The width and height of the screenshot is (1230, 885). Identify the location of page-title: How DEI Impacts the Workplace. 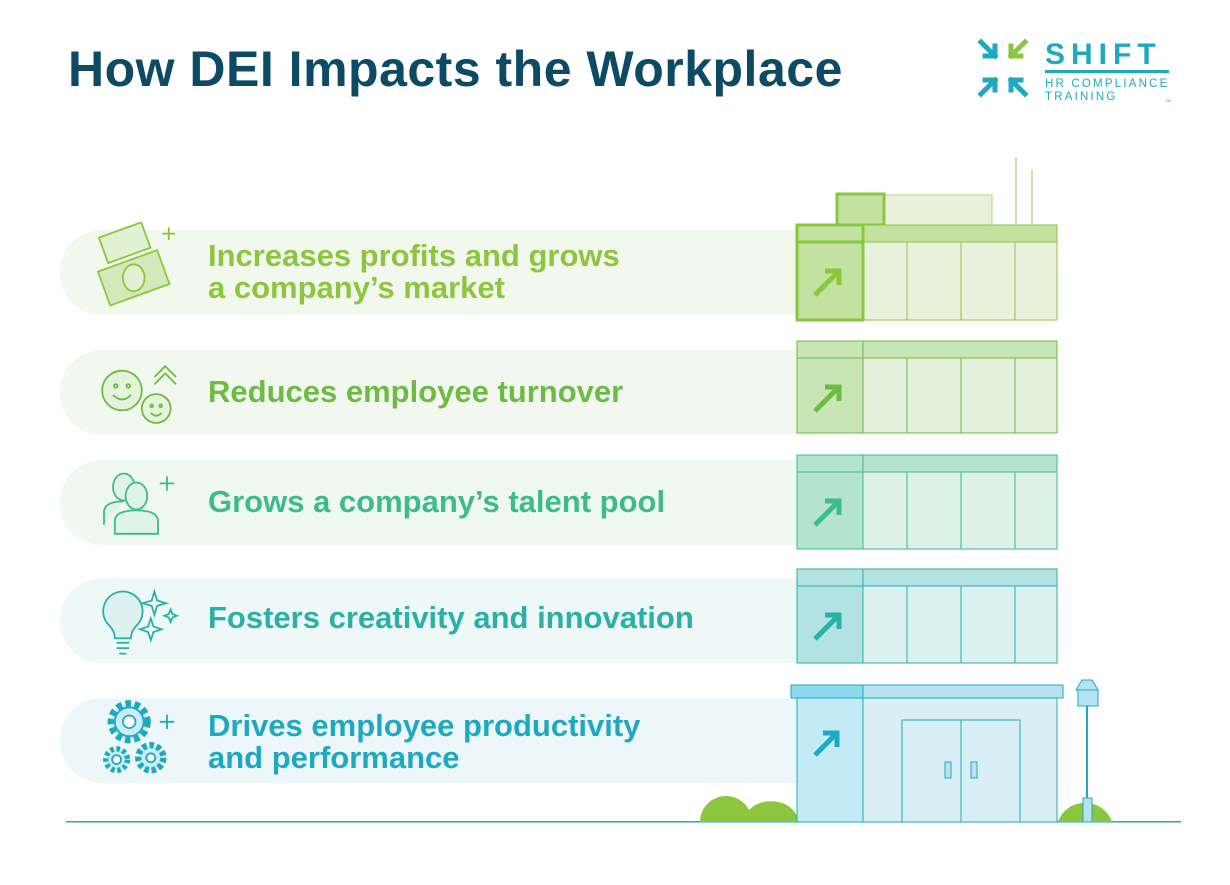
(455, 69).